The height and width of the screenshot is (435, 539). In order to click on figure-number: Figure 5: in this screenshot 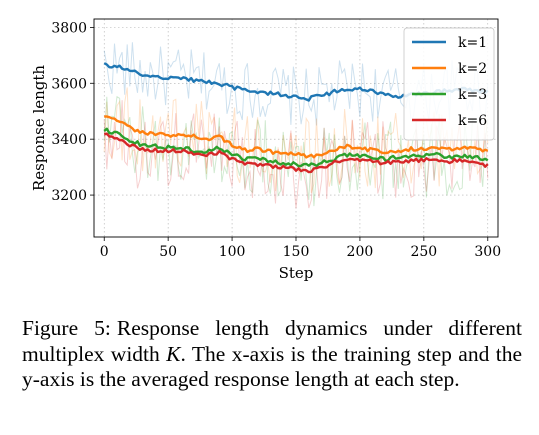, I will do `click(66, 328)`.